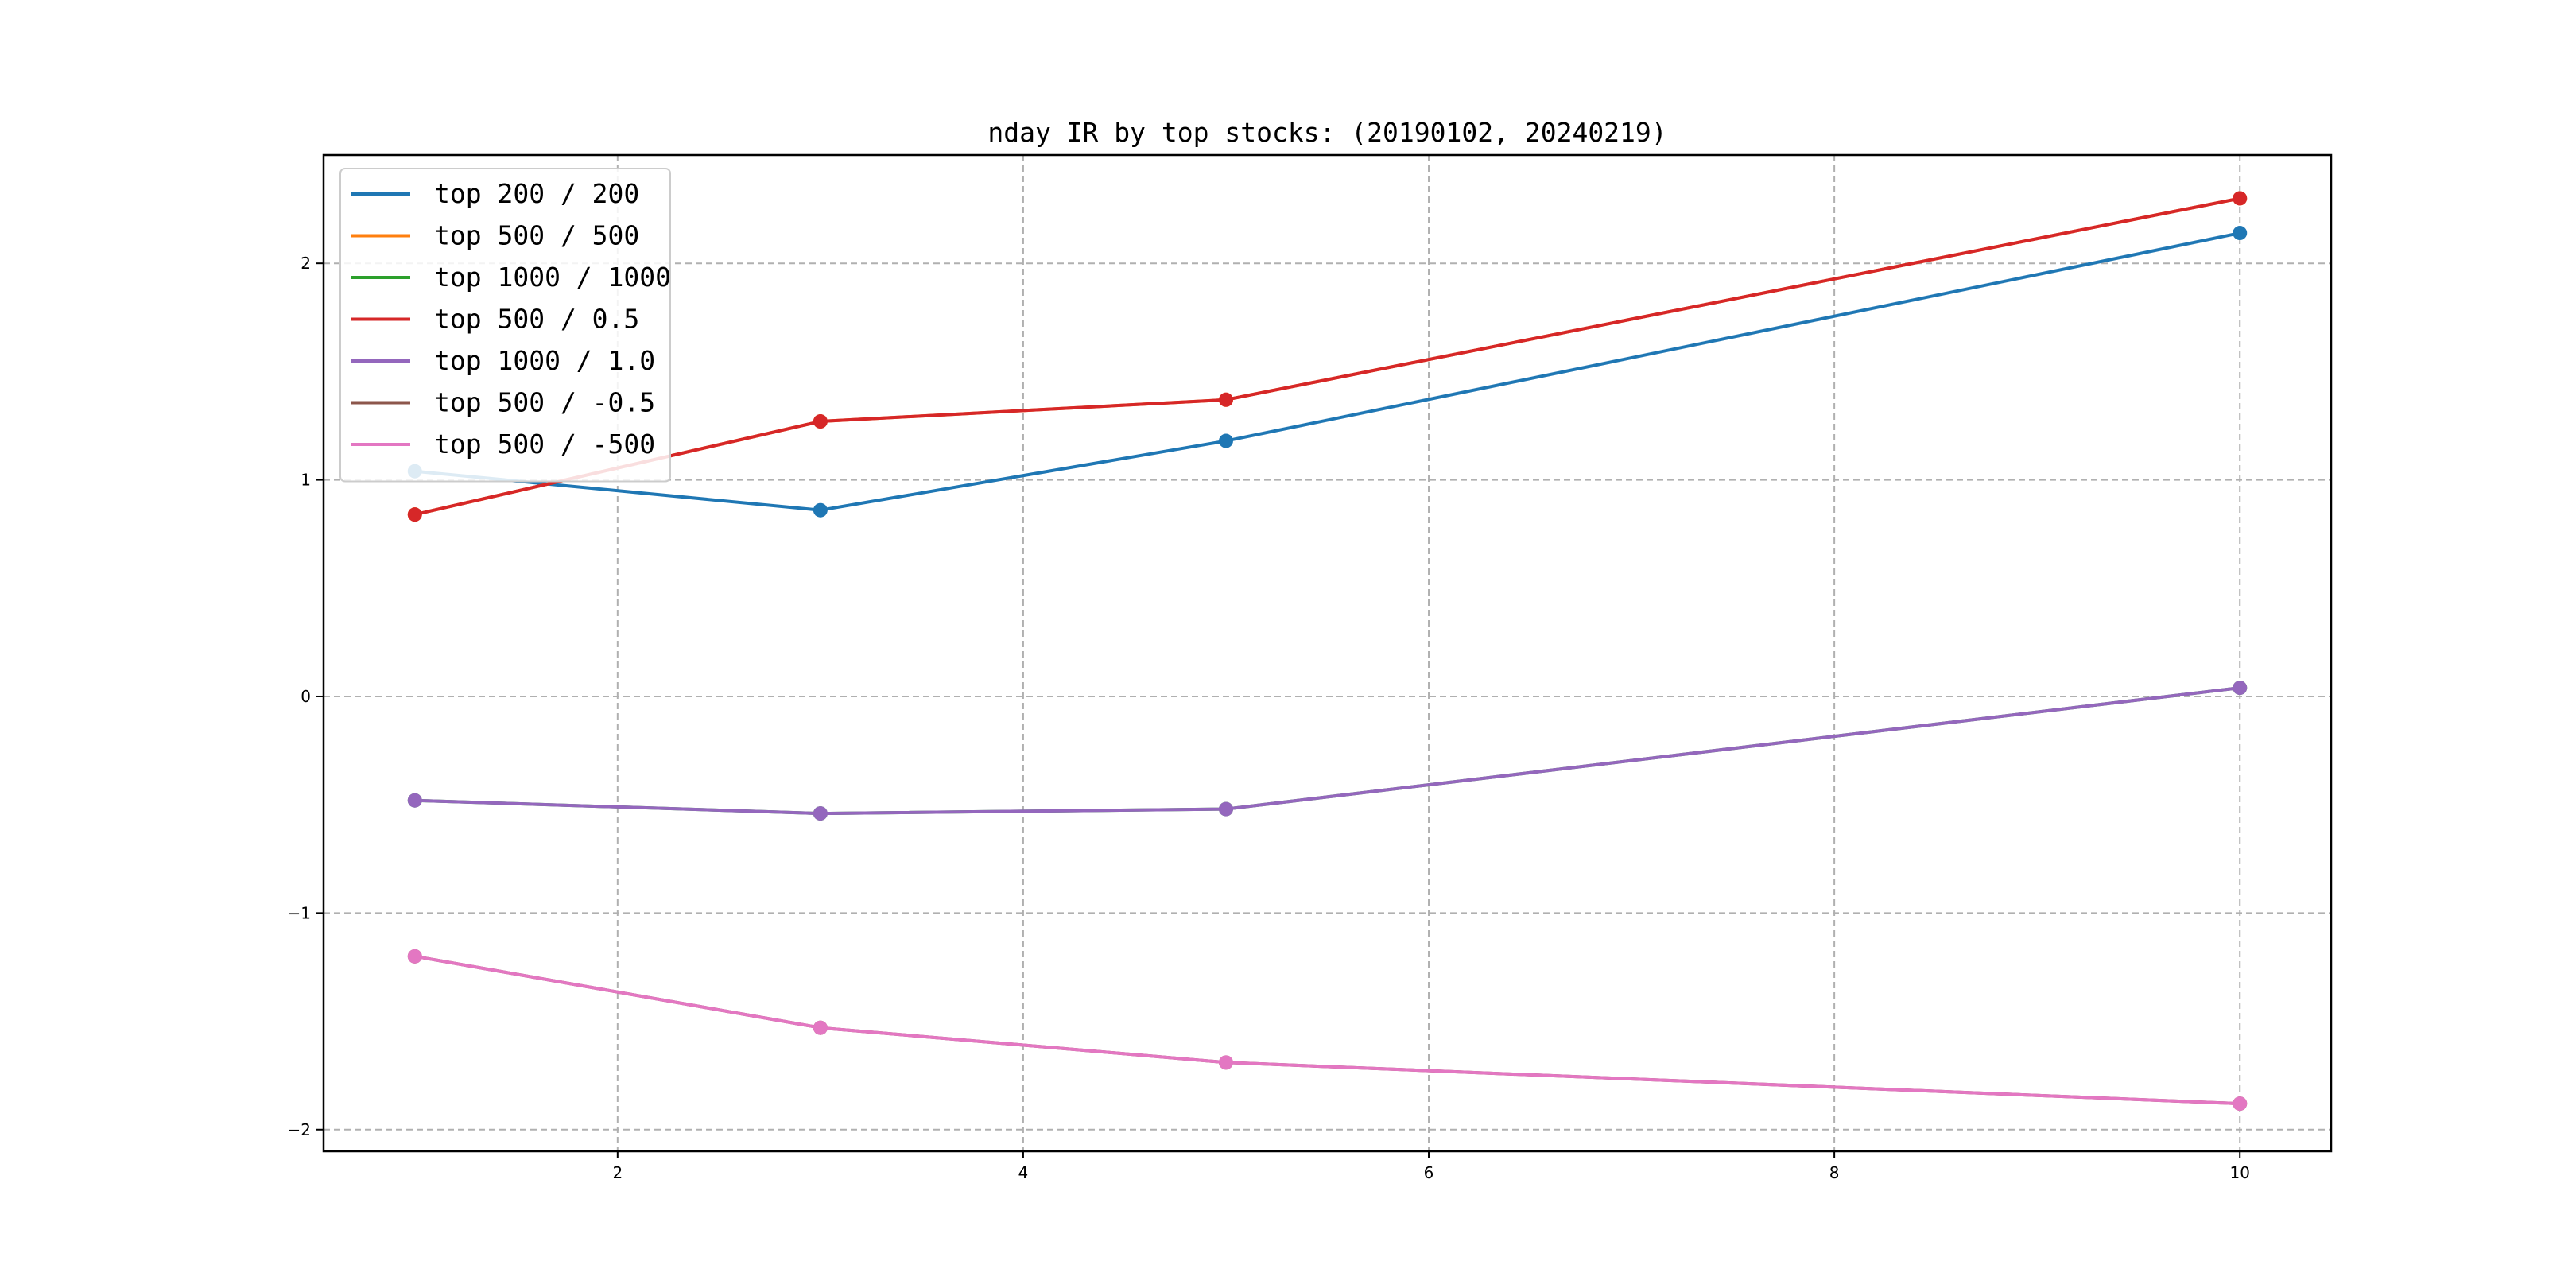  What do you see at coordinates (537, 320) in the screenshot?
I see `legend-label: top 500 / 0.5` at bounding box center [537, 320].